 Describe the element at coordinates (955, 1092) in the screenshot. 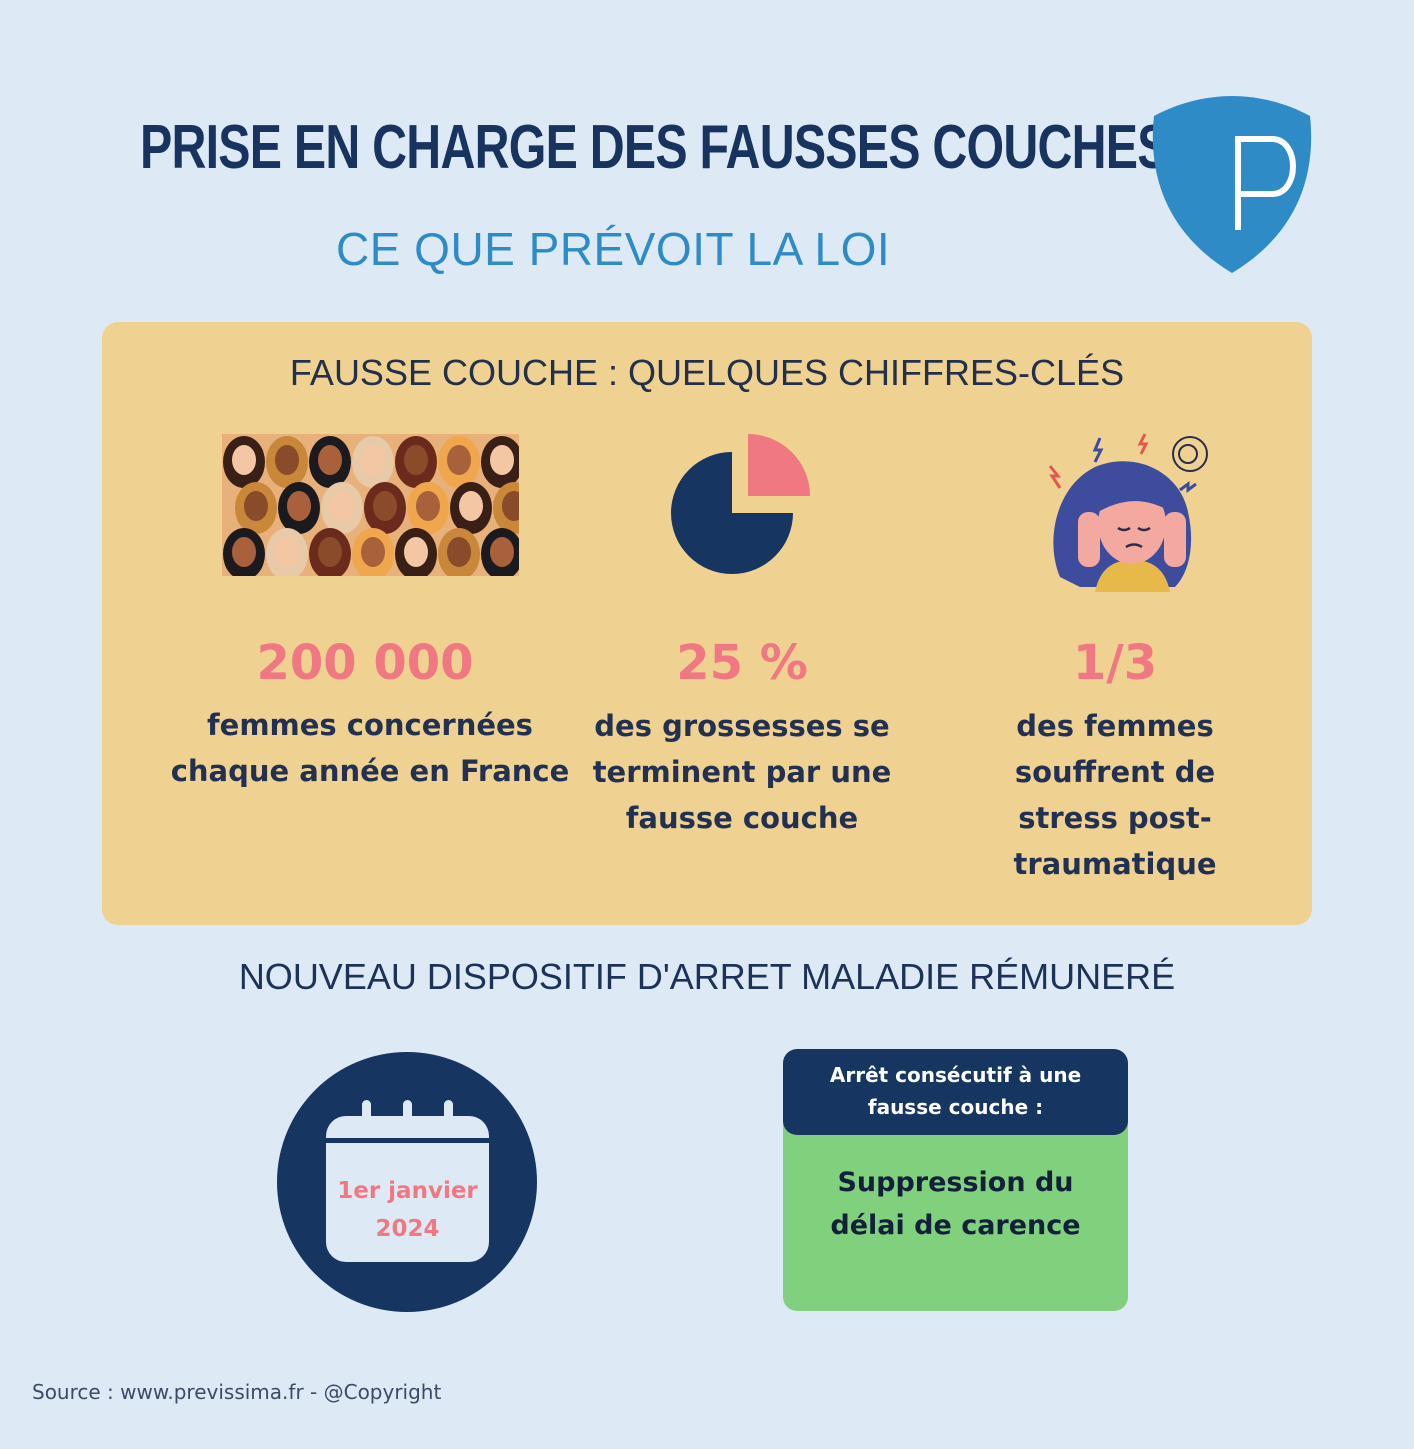

I see `note-header: Arrêt consécutif à une fausse couche :` at that location.